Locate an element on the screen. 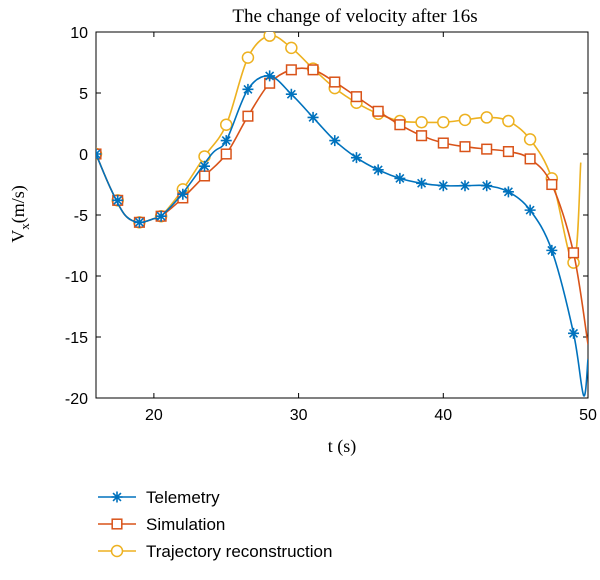 The image size is (600, 580). legend-label: Simulation is located at coordinates (185, 524).